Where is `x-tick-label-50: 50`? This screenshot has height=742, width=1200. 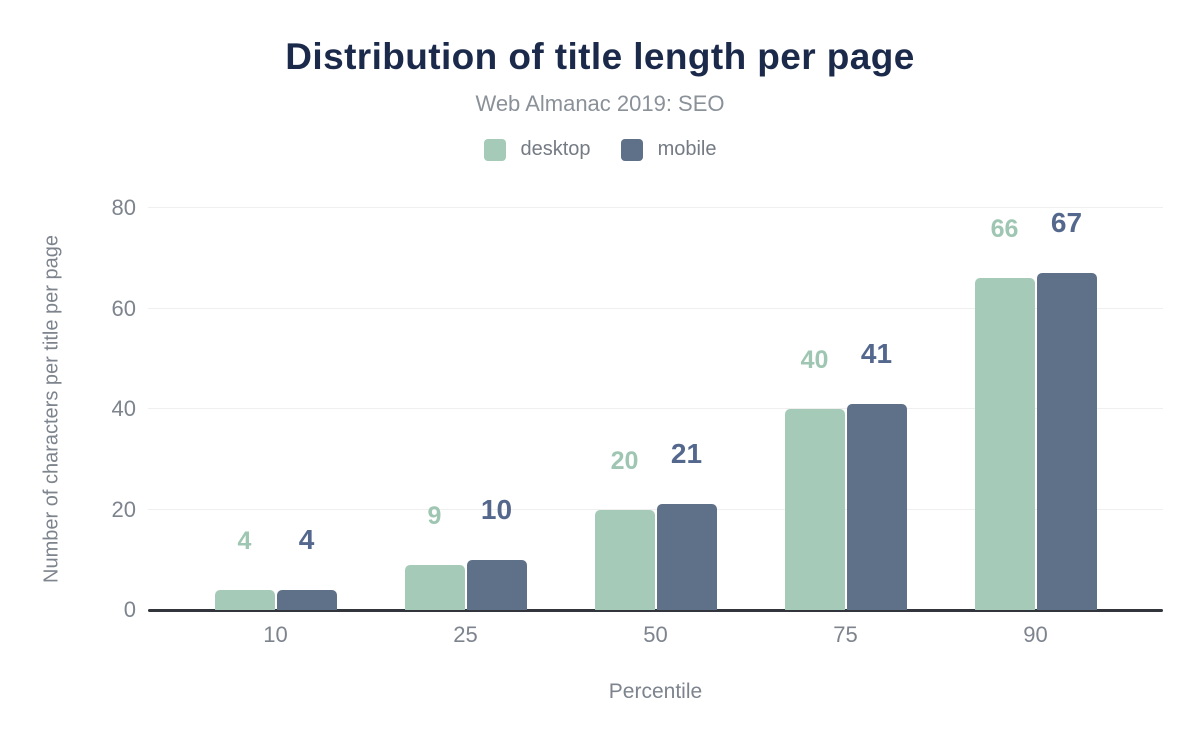 x-tick-label-50: 50 is located at coordinates (655, 634).